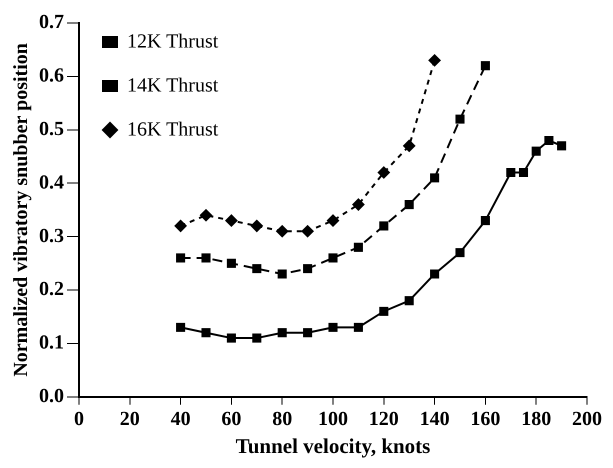 The image size is (613, 468). Describe the element at coordinates (231, 419) in the screenshot. I see `x-tick-label: 60` at that location.